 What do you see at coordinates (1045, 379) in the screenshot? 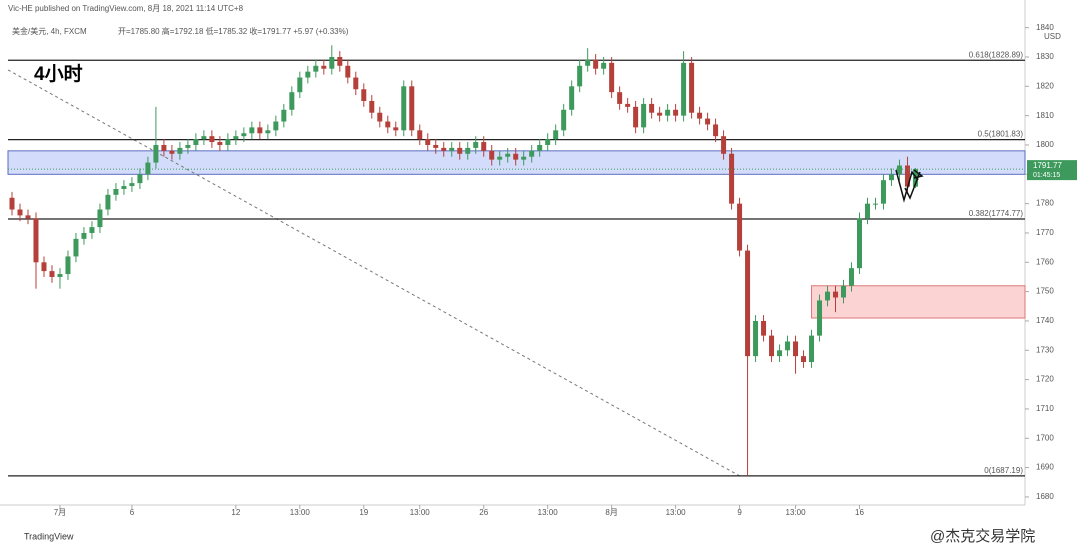
I see `y-tick-label: 1720` at bounding box center [1045, 379].